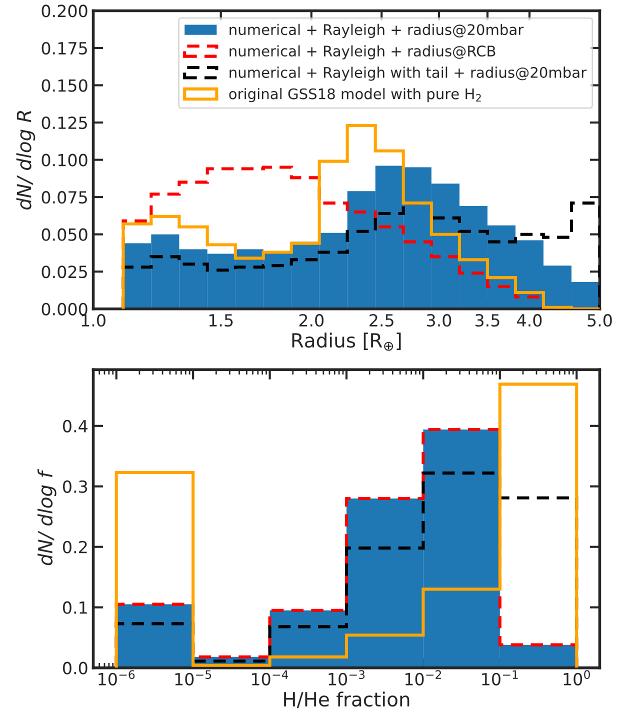 Image resolution: width=626 pixels, height=715 pixels. Describe the element at coordinates (75, 426) in the screenshot. I see `y-tick-label: 0.4` at that location.